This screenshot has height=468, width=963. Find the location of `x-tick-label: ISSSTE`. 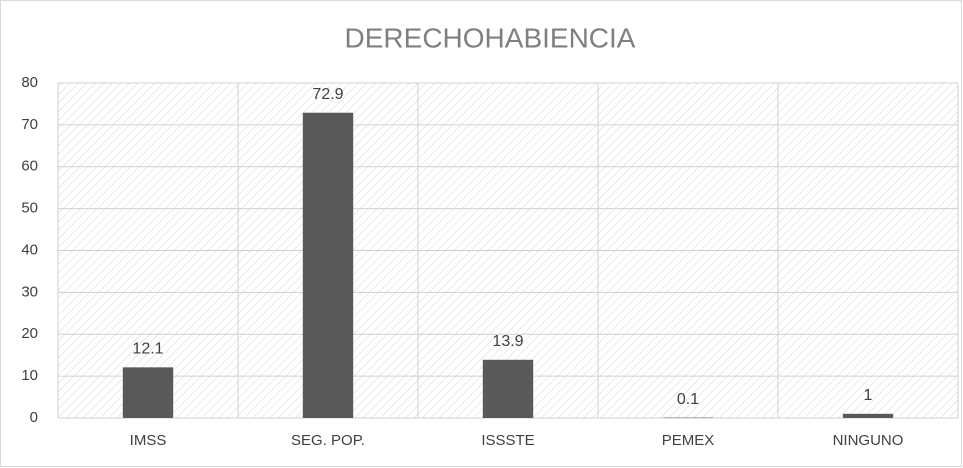

x-tick-label: ISSSTE is located at coordinates (507, 440).